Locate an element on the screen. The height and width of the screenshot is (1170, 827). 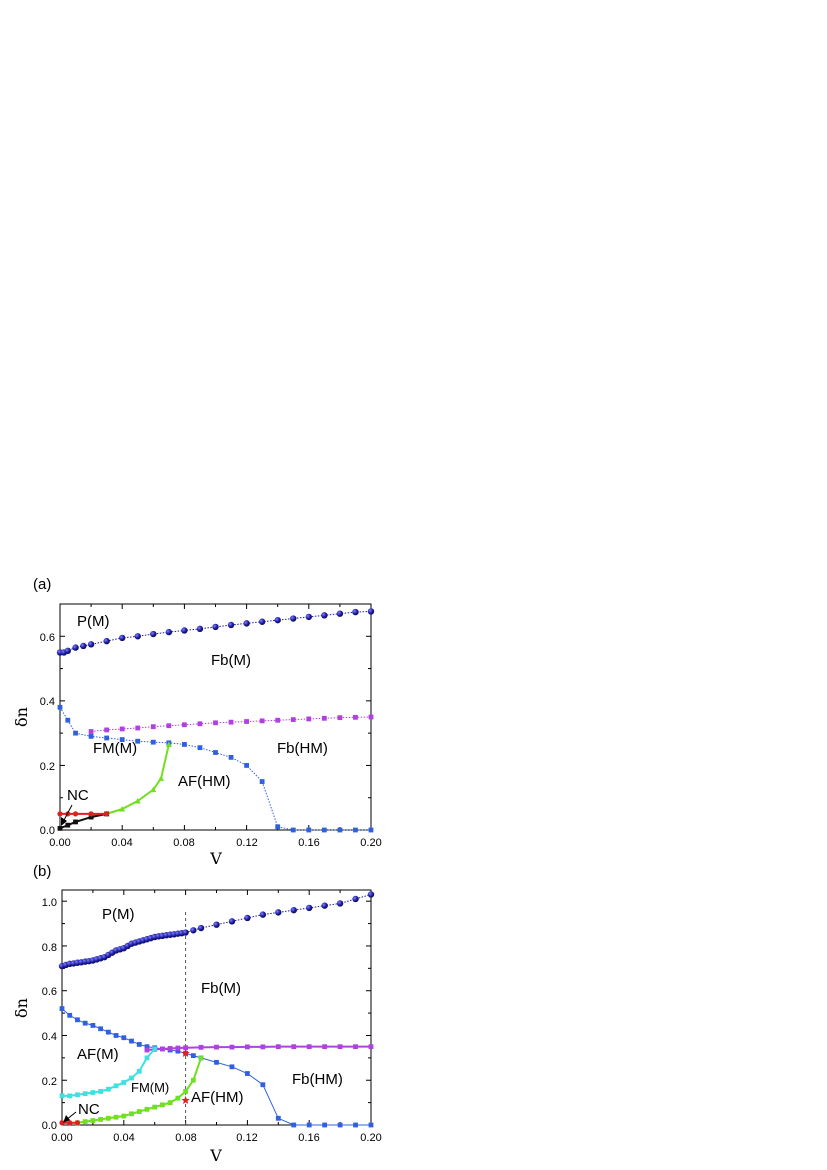
region-label-fb-hm: Fb(HM) is located at coordinates (317, 1079).